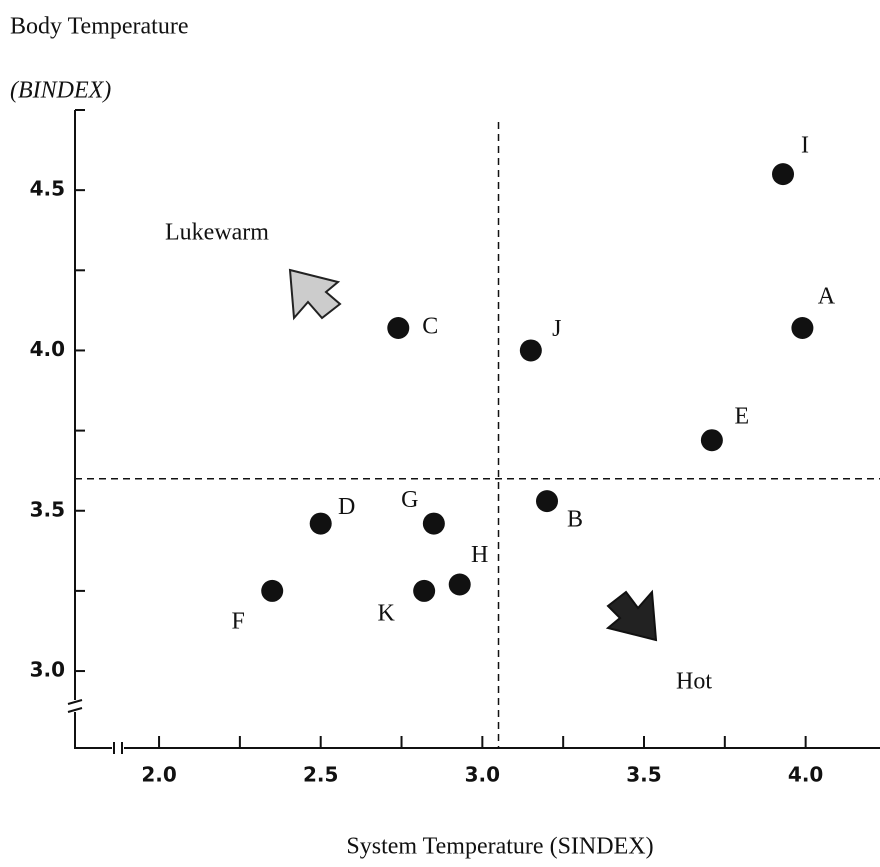 Image resolution: width=880 pixels, height=867 pixels. I want to click on y-axis-title: Body Temperature, so click(99, 27).